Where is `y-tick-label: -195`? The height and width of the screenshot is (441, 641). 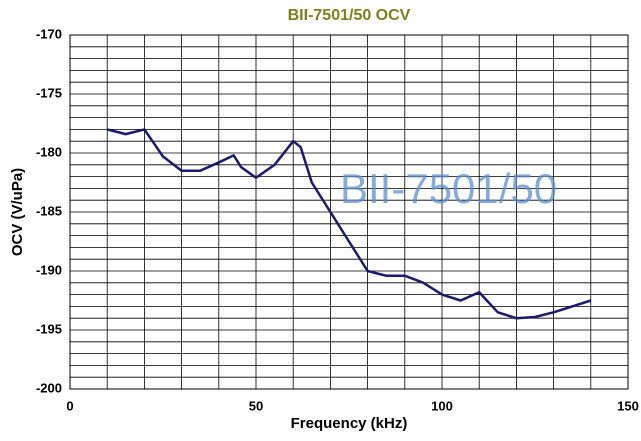
y-tick-label: -195 is located at coordinates (49, 328).